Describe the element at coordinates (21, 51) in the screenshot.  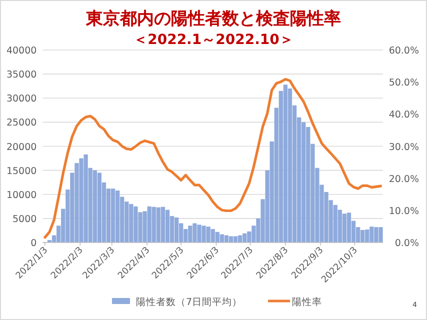
I see `y-tick-label: 40000` at that location.